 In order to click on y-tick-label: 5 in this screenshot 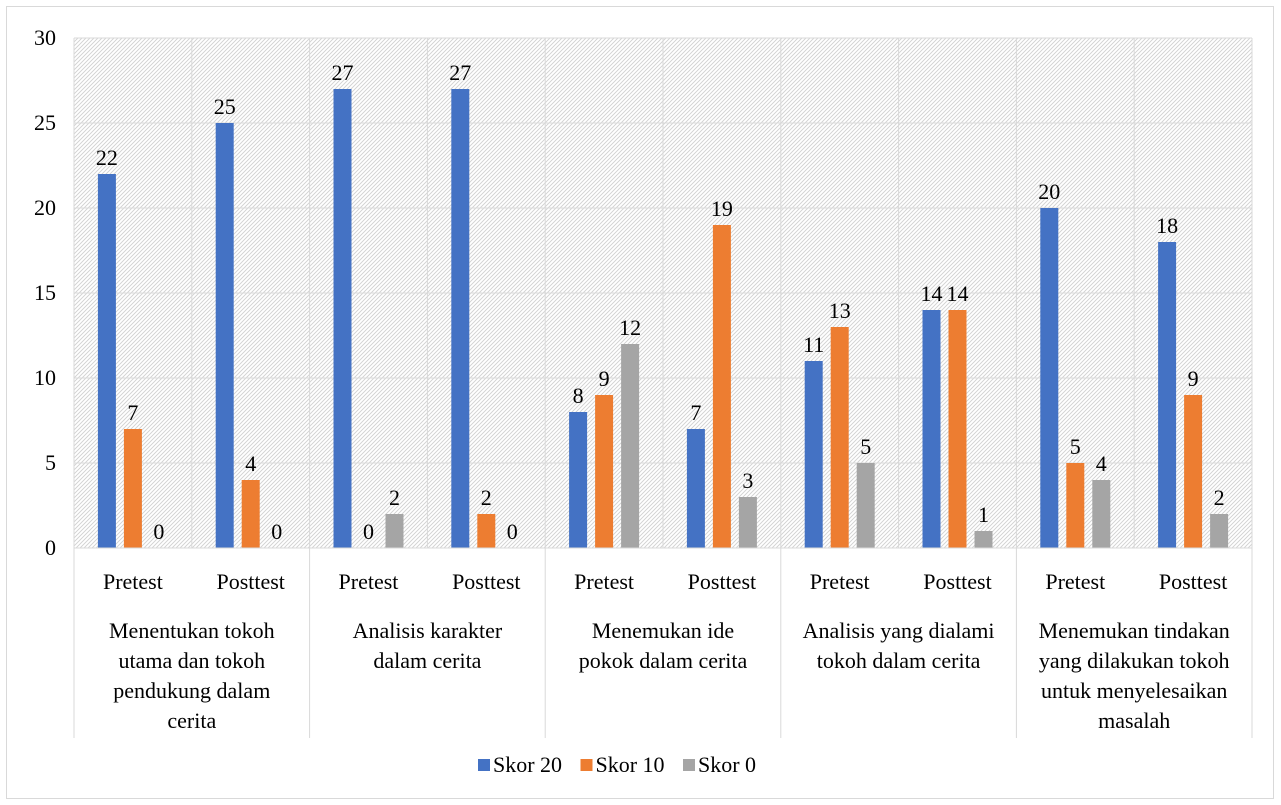, I will do `click(50, 462)`.